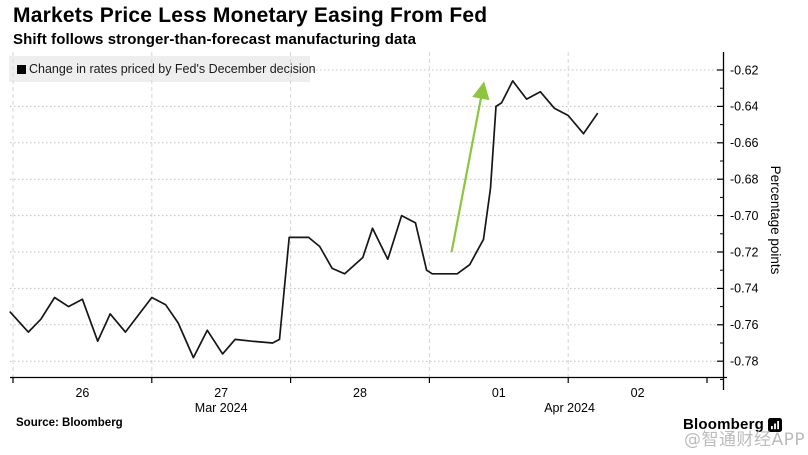 This screenshot has width=808, height=455. What do you see at coordinates (744, 216) in the screenshot?
I see `y-tick-label: -0.70` at bounding box center [744, 216].